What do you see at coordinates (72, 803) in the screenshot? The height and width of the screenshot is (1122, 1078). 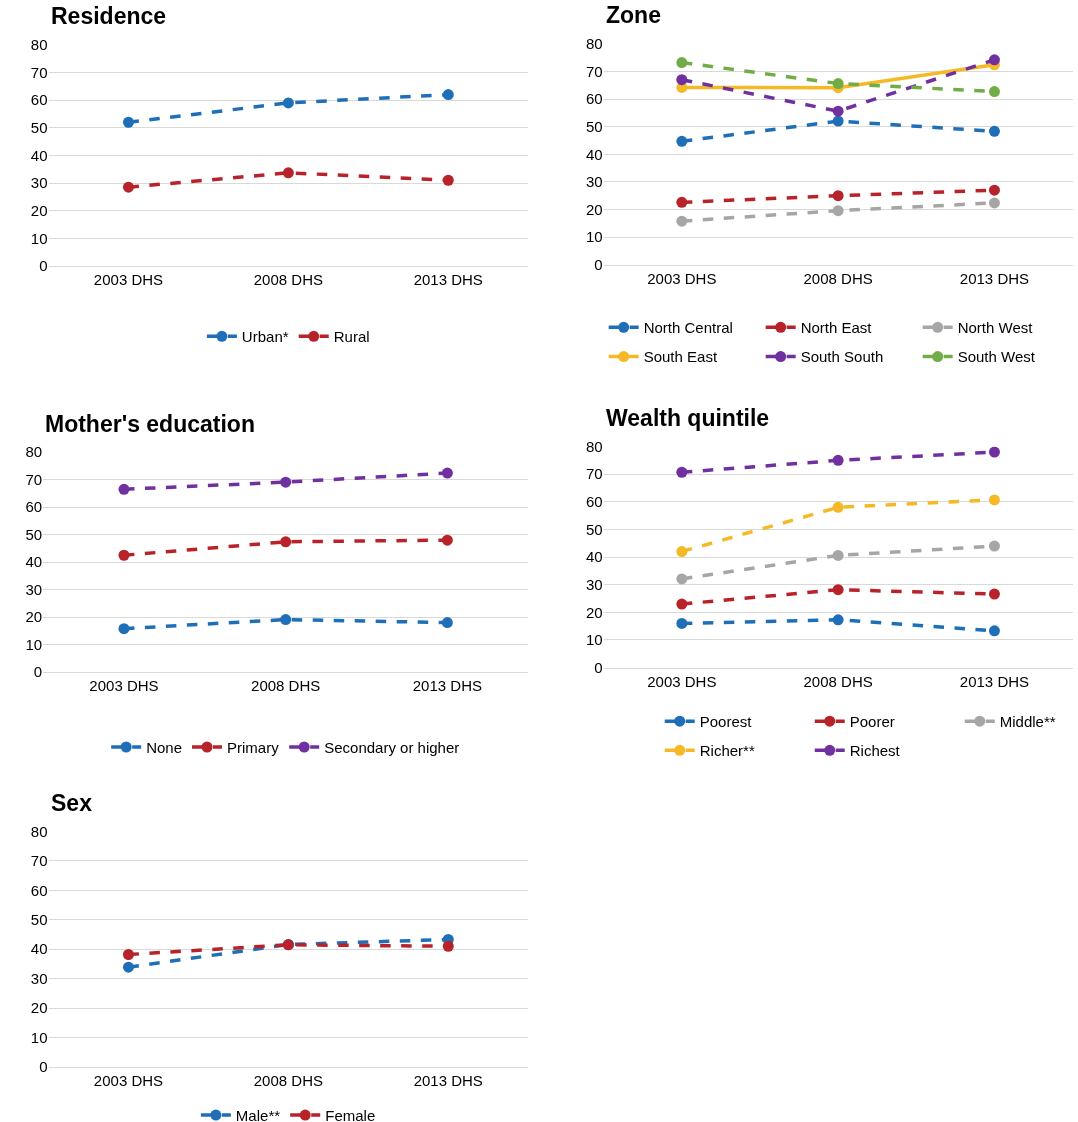 I see `chart-title: Sex` at bounding box center [72, 803].